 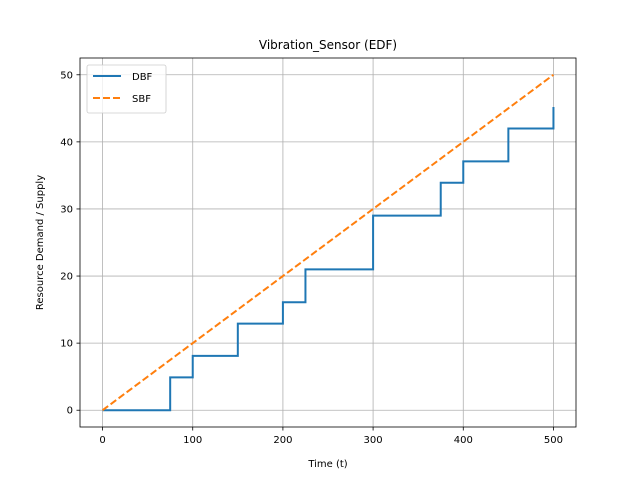 I want to click on legend-box, so click(x=126, y=89).